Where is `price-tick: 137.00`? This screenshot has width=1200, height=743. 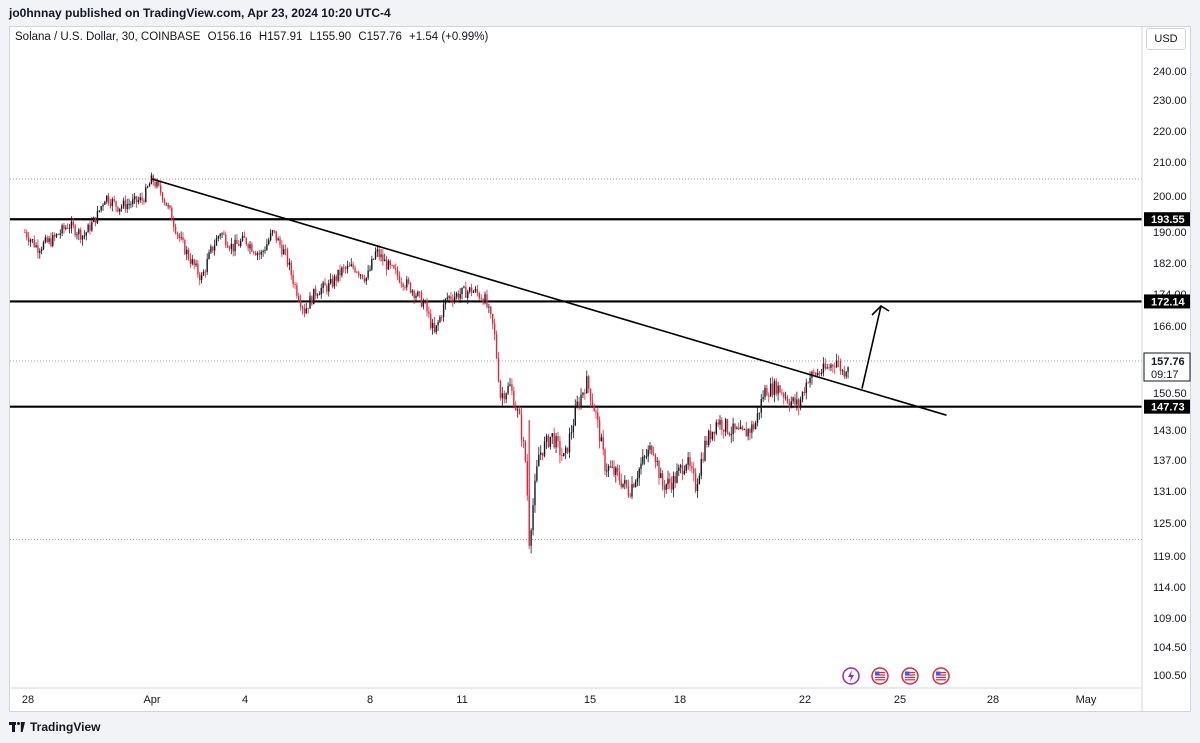
price-tick: 137.00 is located at coordinates (1170, 461).